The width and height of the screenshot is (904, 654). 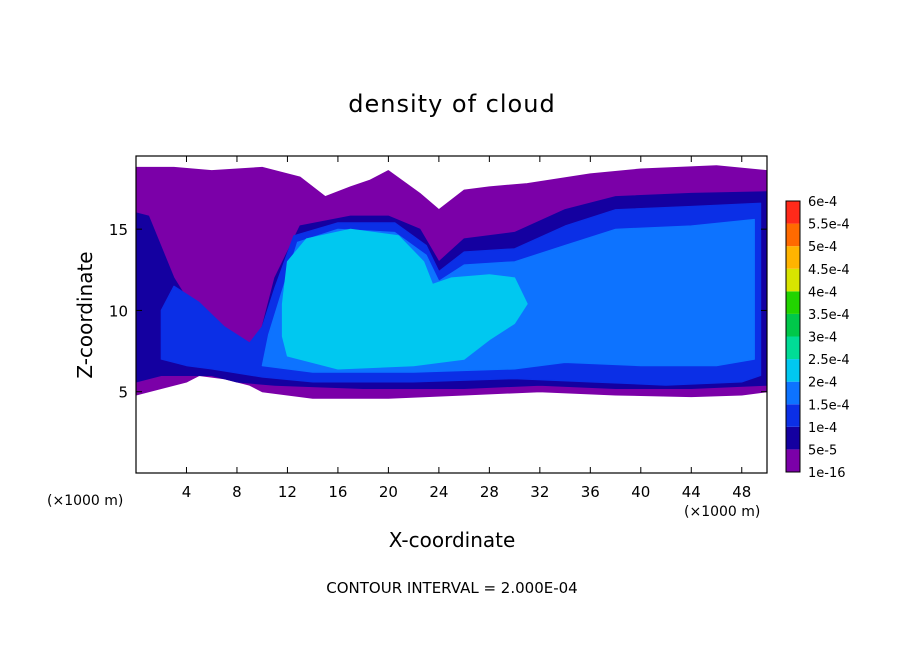 What do you see at coordinates (640, 492) in the screenshot?
I see `x-tick-label: 40` at bounding box center [640, 492].